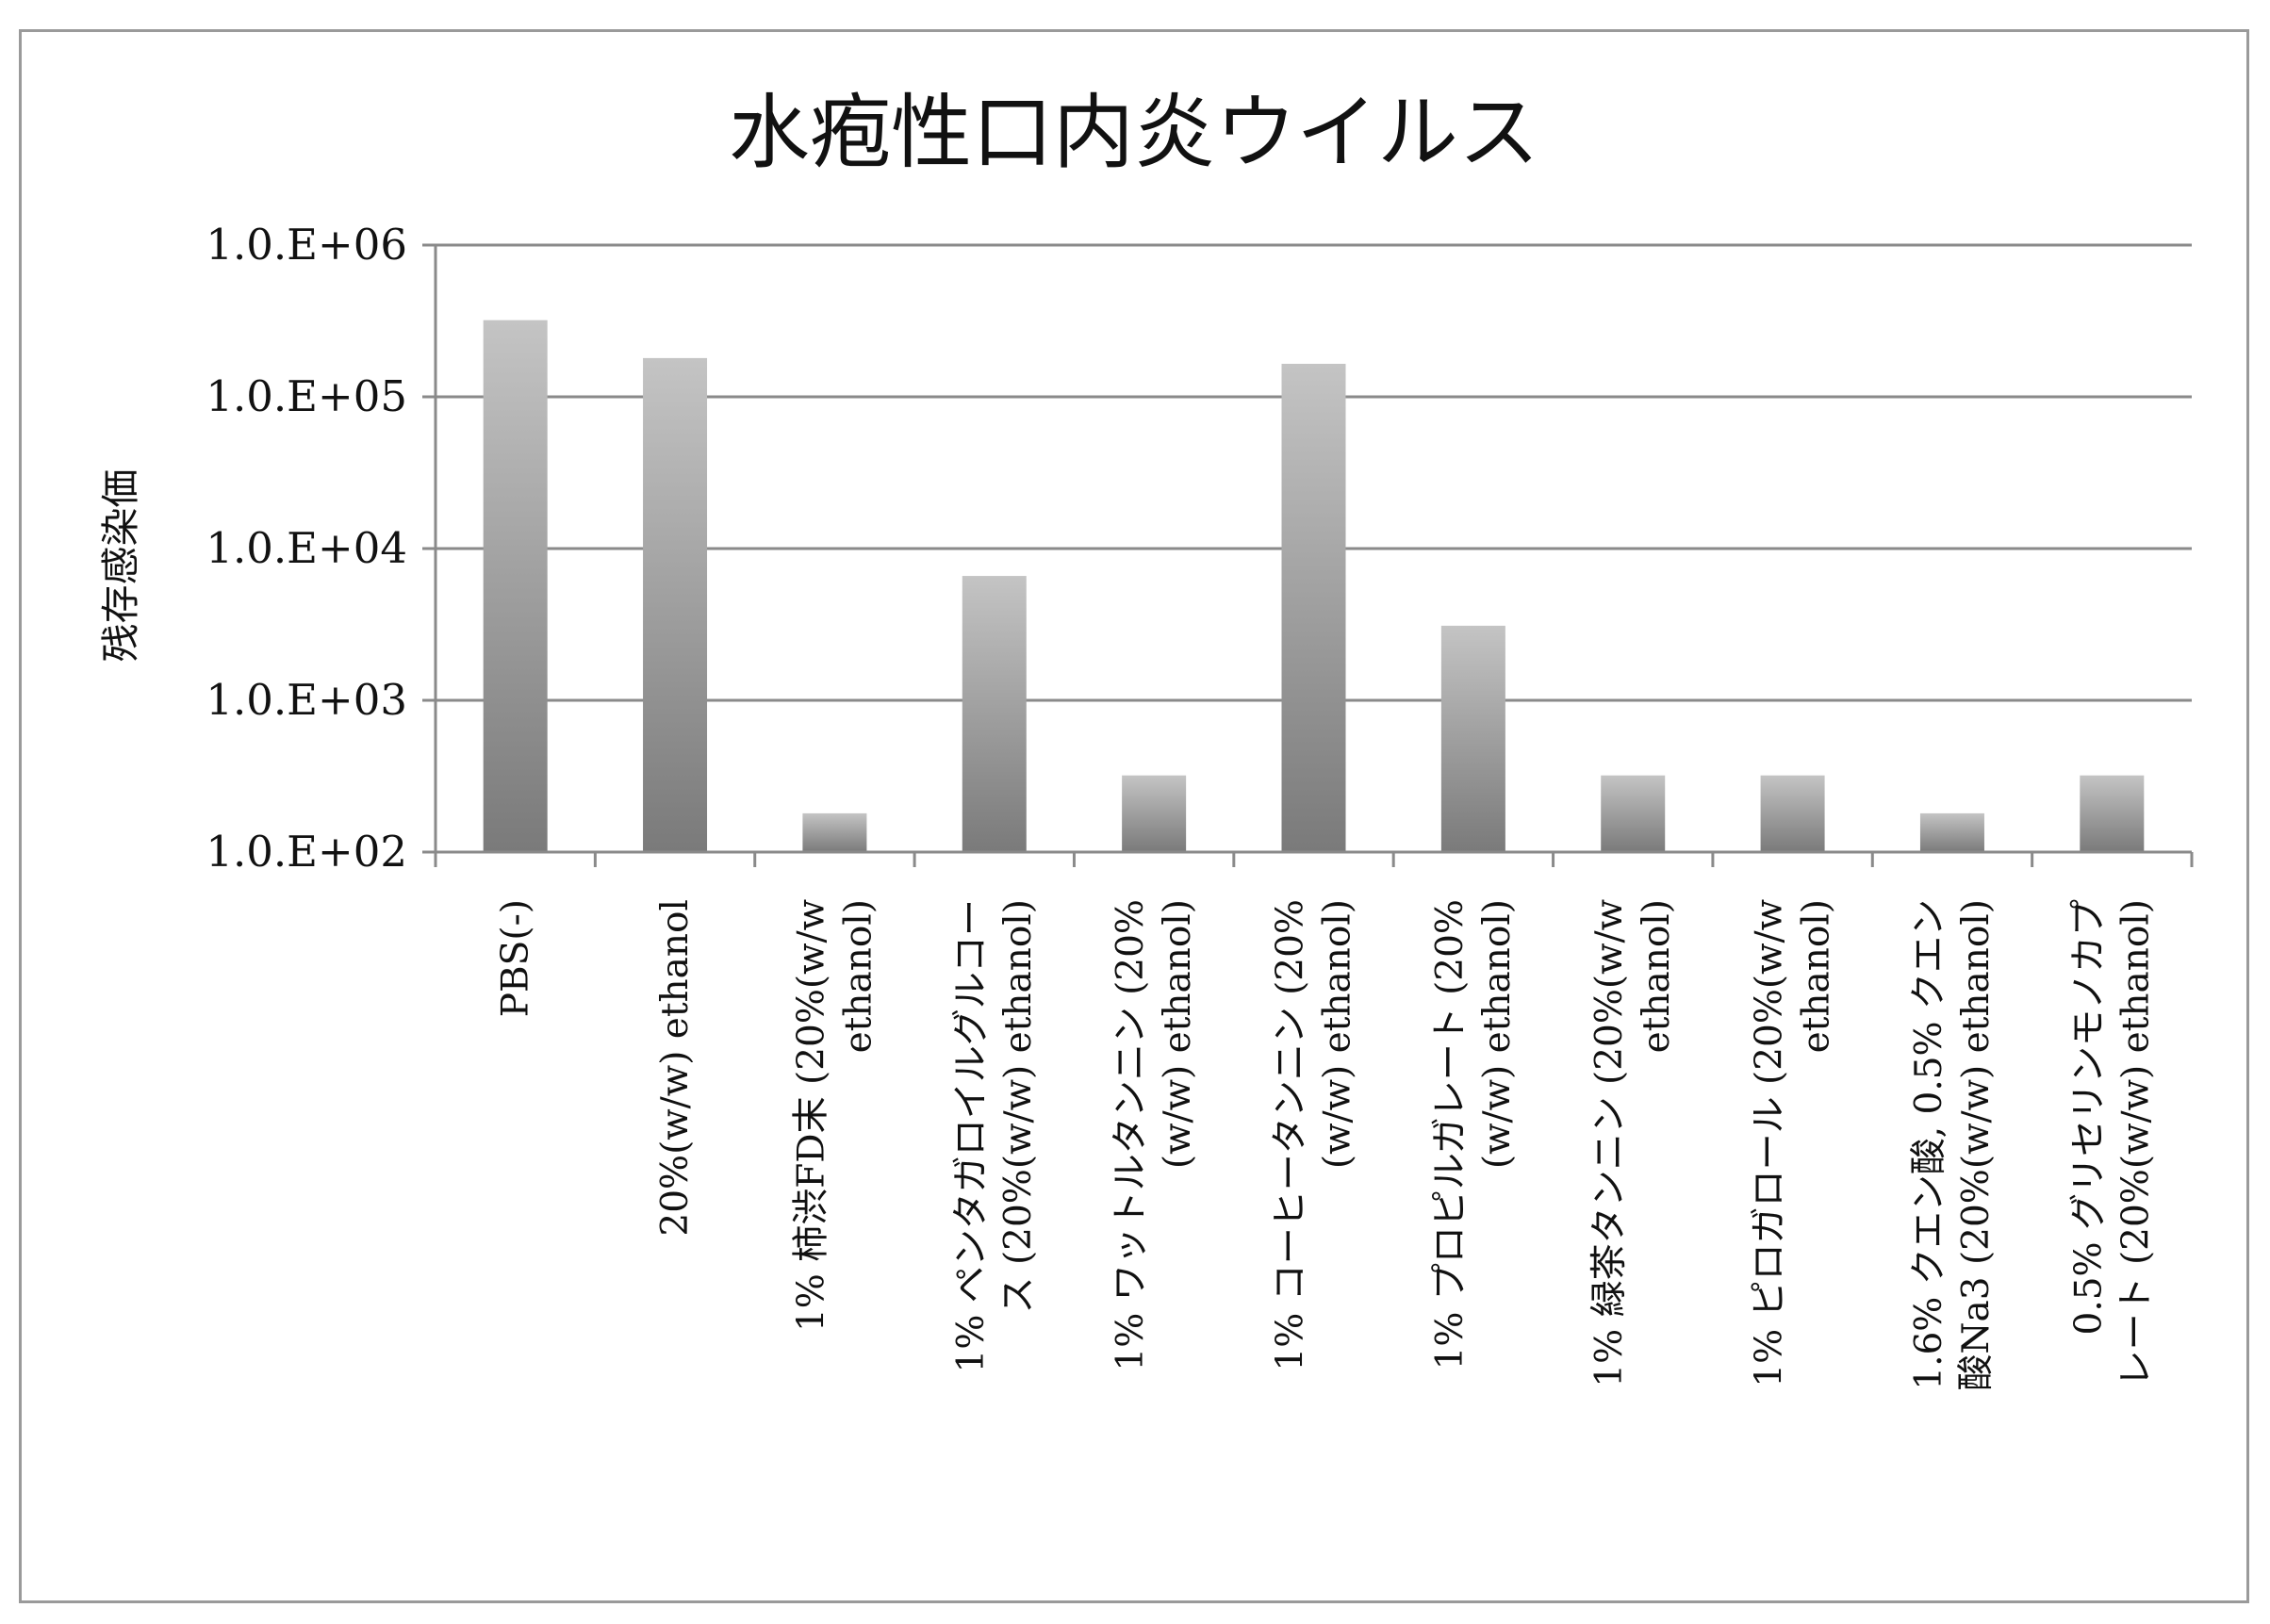  I want to click on chart-title: 水疱性口内炎ウイルス, so click(1134, 133).